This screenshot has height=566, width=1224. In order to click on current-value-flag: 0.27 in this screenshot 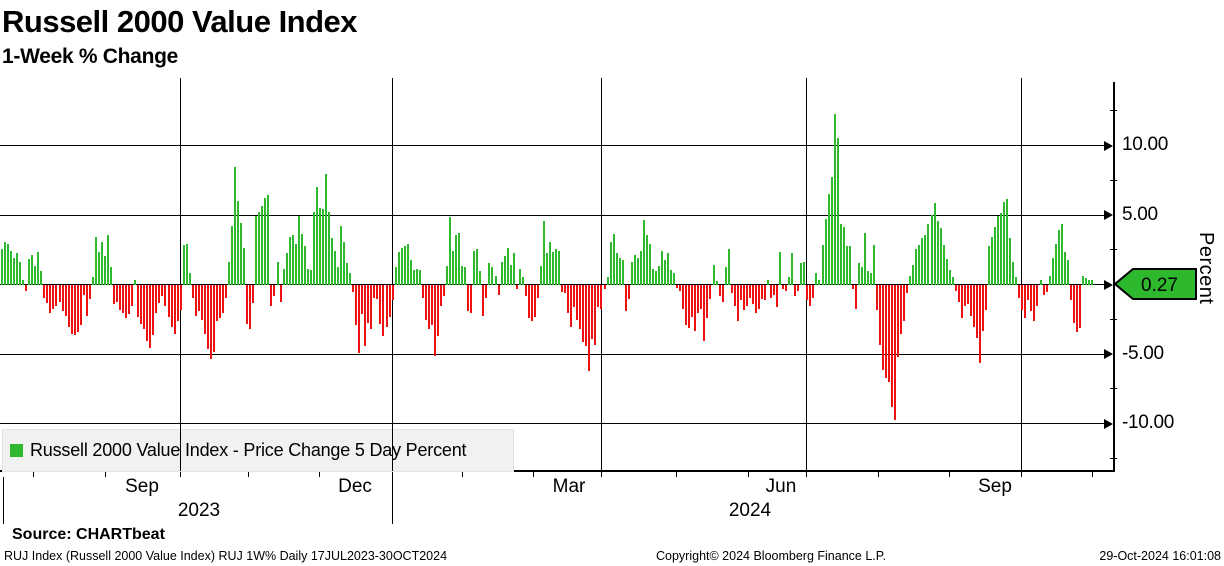, I will do `click(1155, 284)`.